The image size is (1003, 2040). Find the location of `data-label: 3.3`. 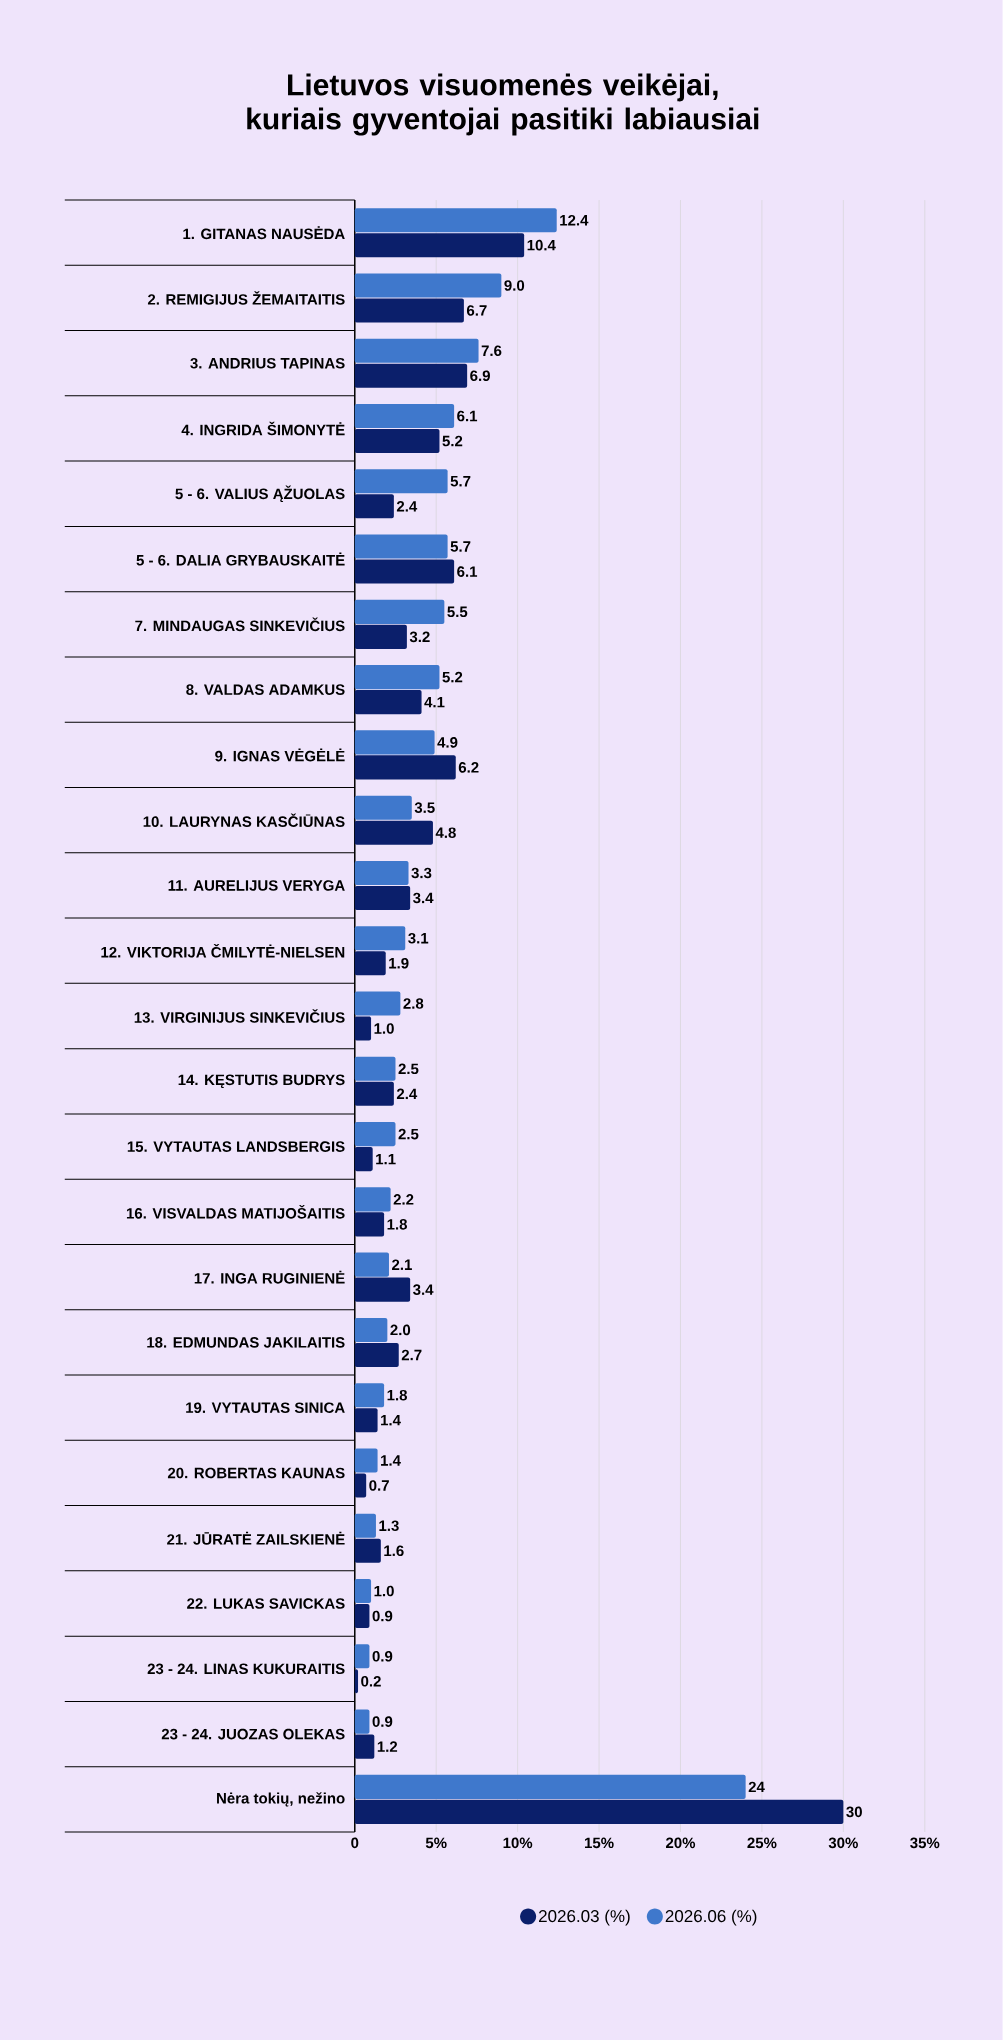

data-label: 3.3 is located at coordinates (421, 873).